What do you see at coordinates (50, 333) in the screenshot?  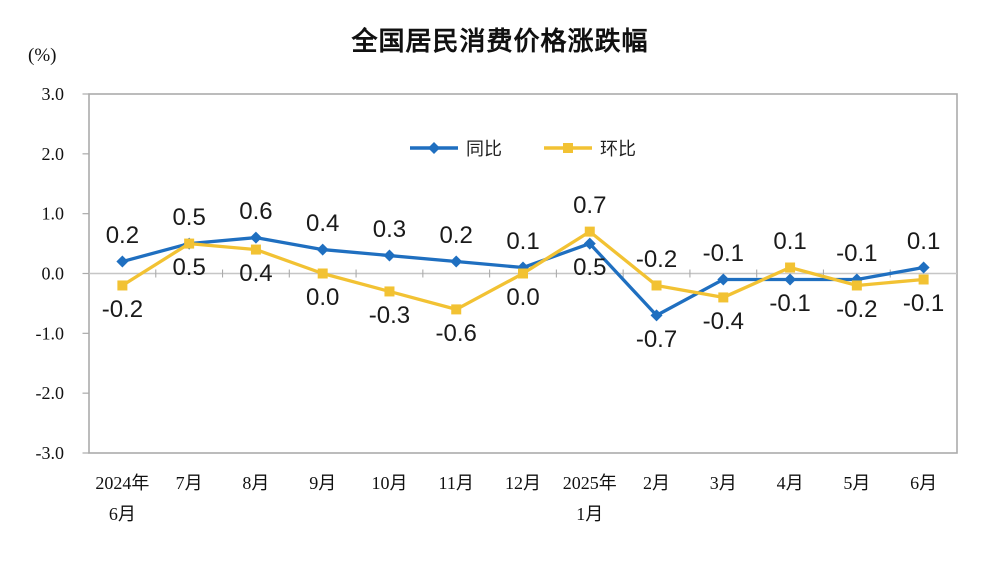 I see `y-axis-tick-label: -1.0` at bounding box center [50, 333].